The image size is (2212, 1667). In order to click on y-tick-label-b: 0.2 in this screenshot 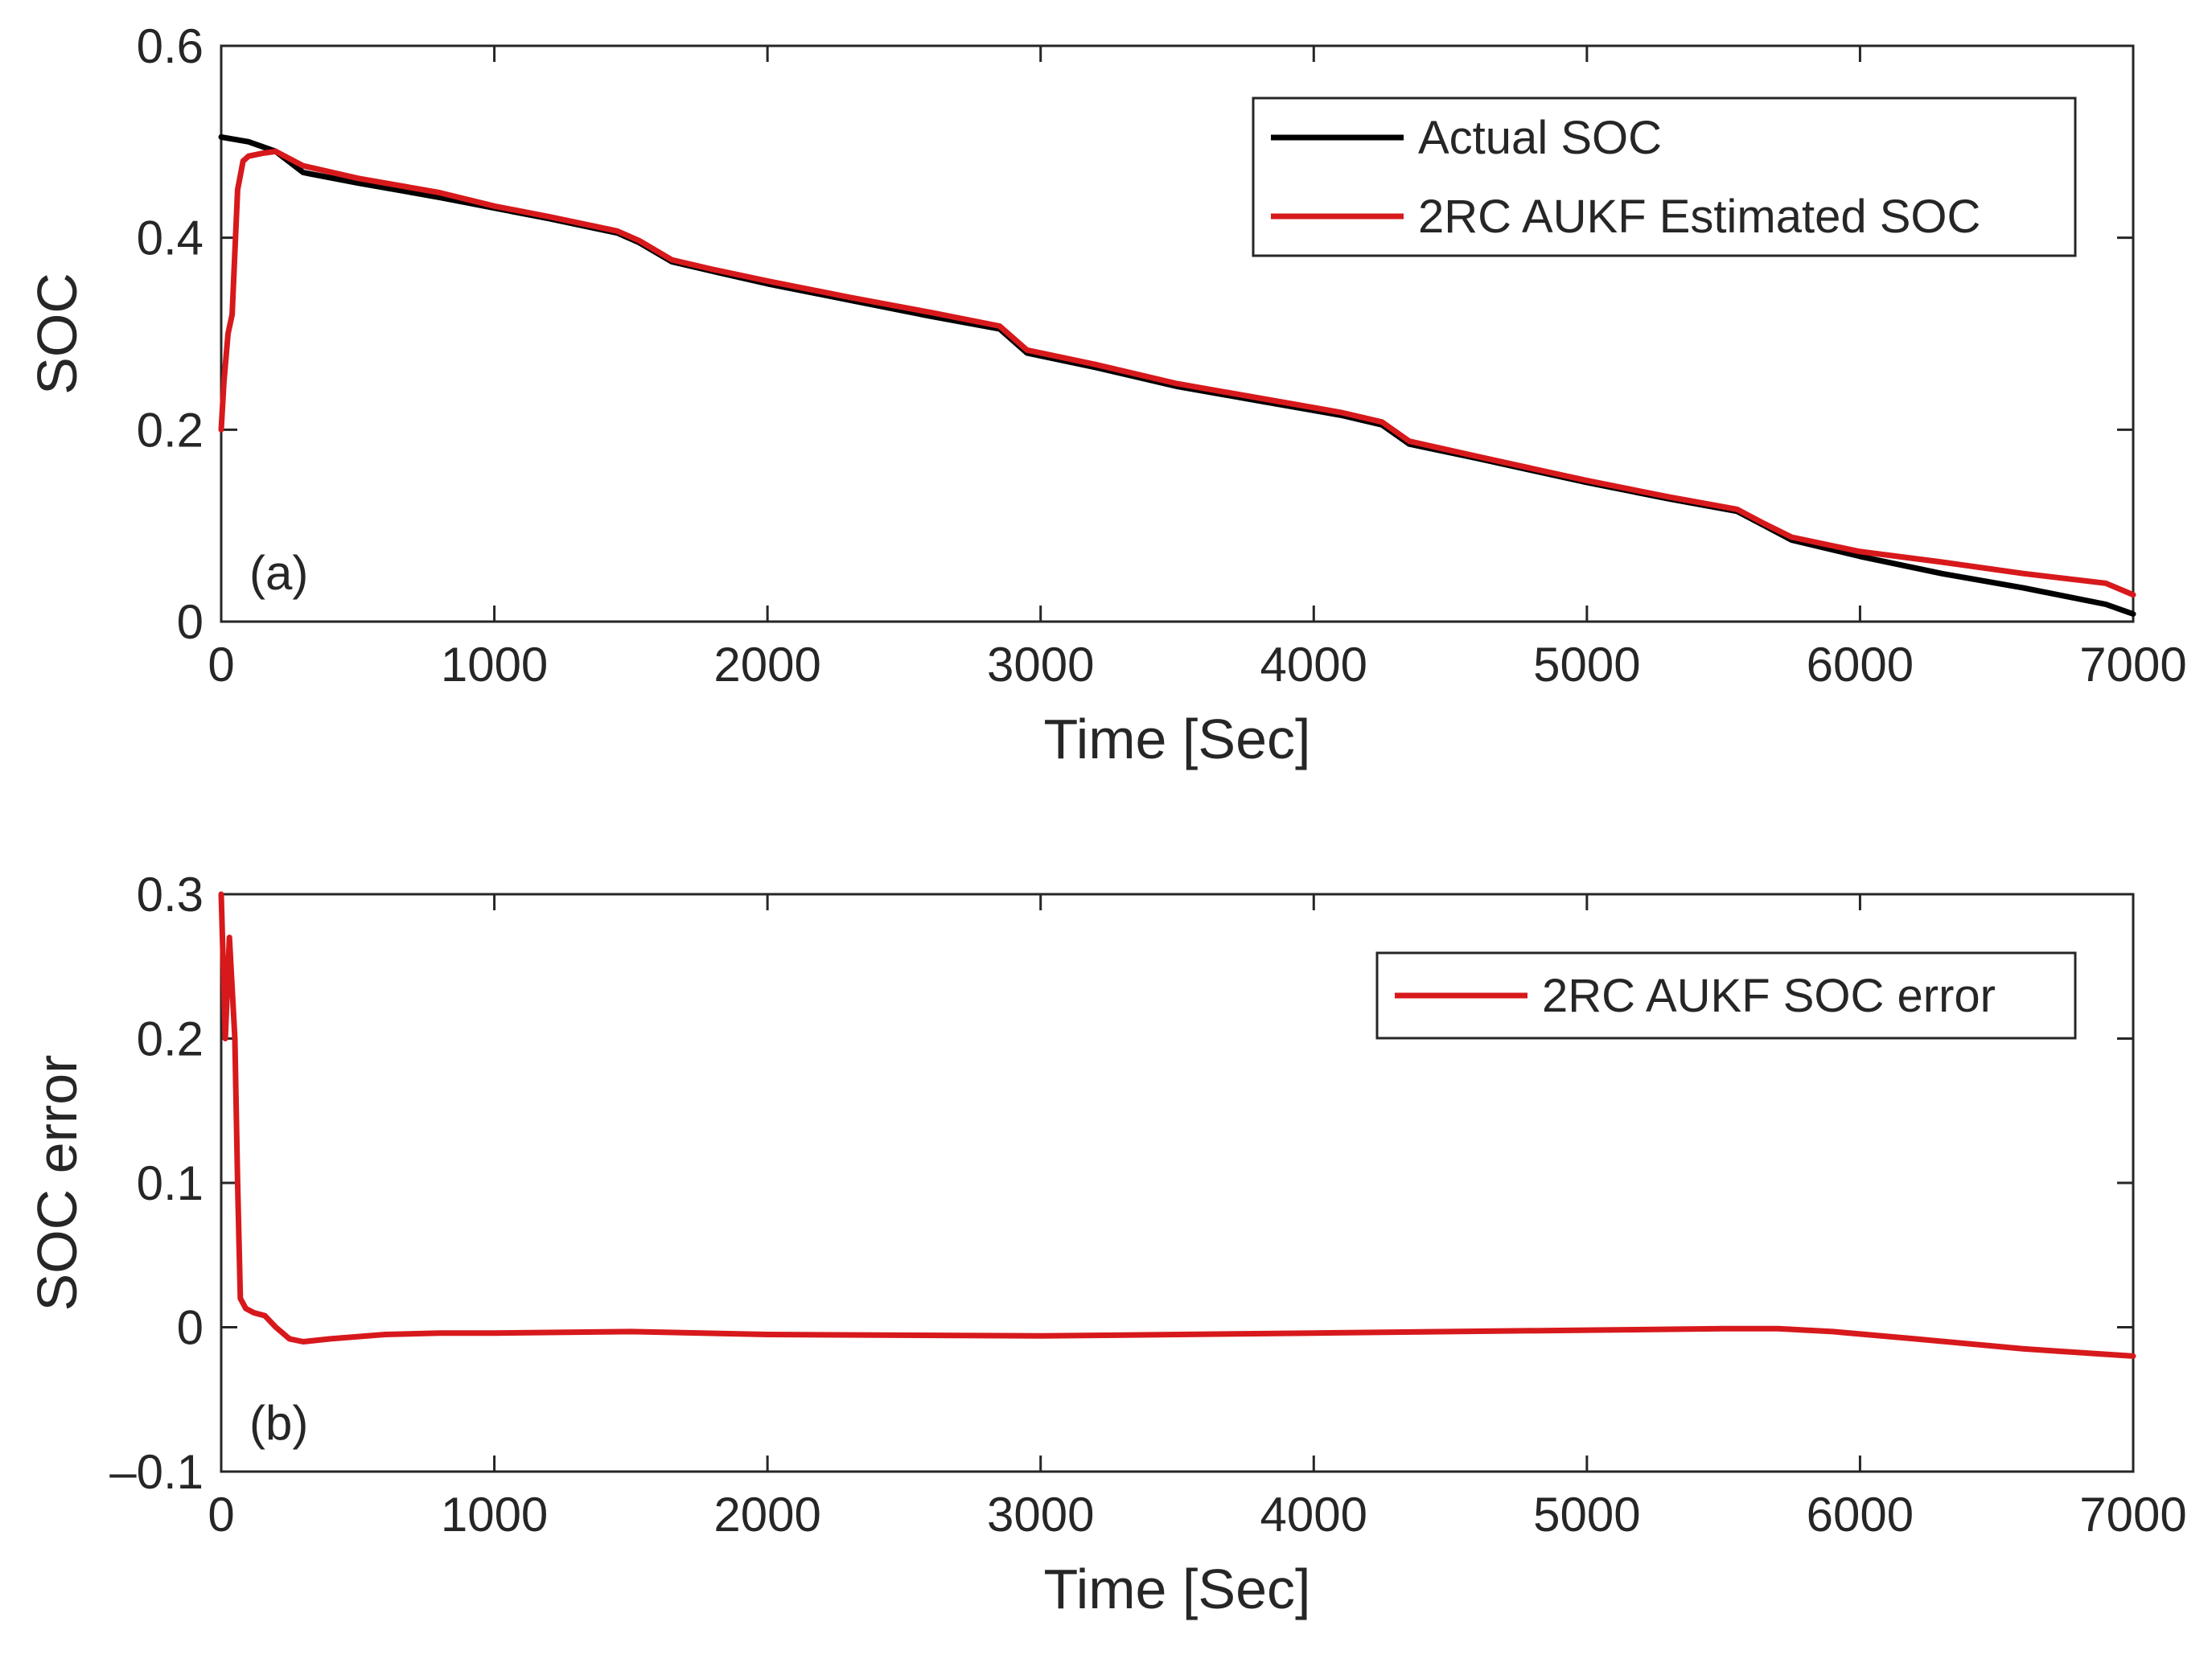, I will do `click(170, 1039)`.